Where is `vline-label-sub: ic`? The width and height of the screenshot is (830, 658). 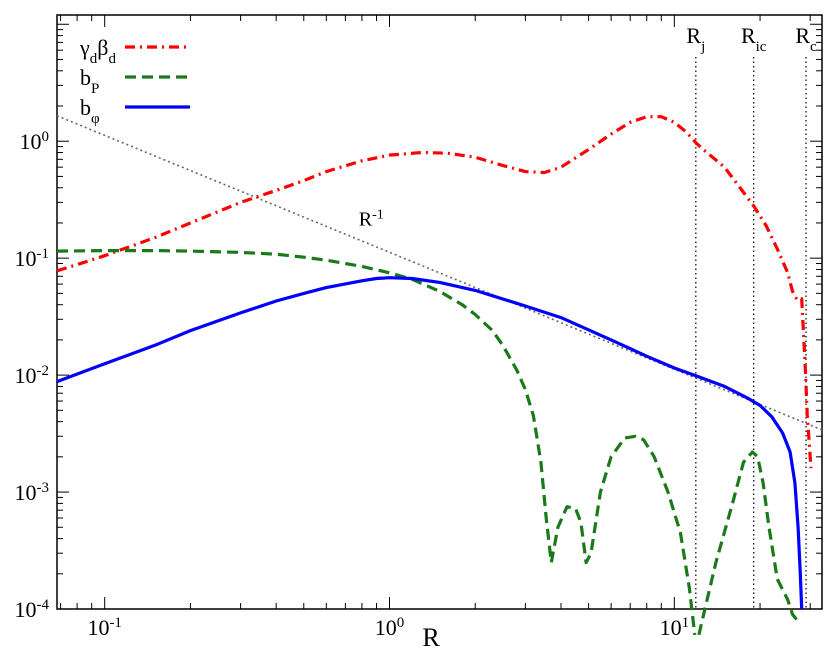
vline-label-sub: ic is located at coordinates (761, 47).